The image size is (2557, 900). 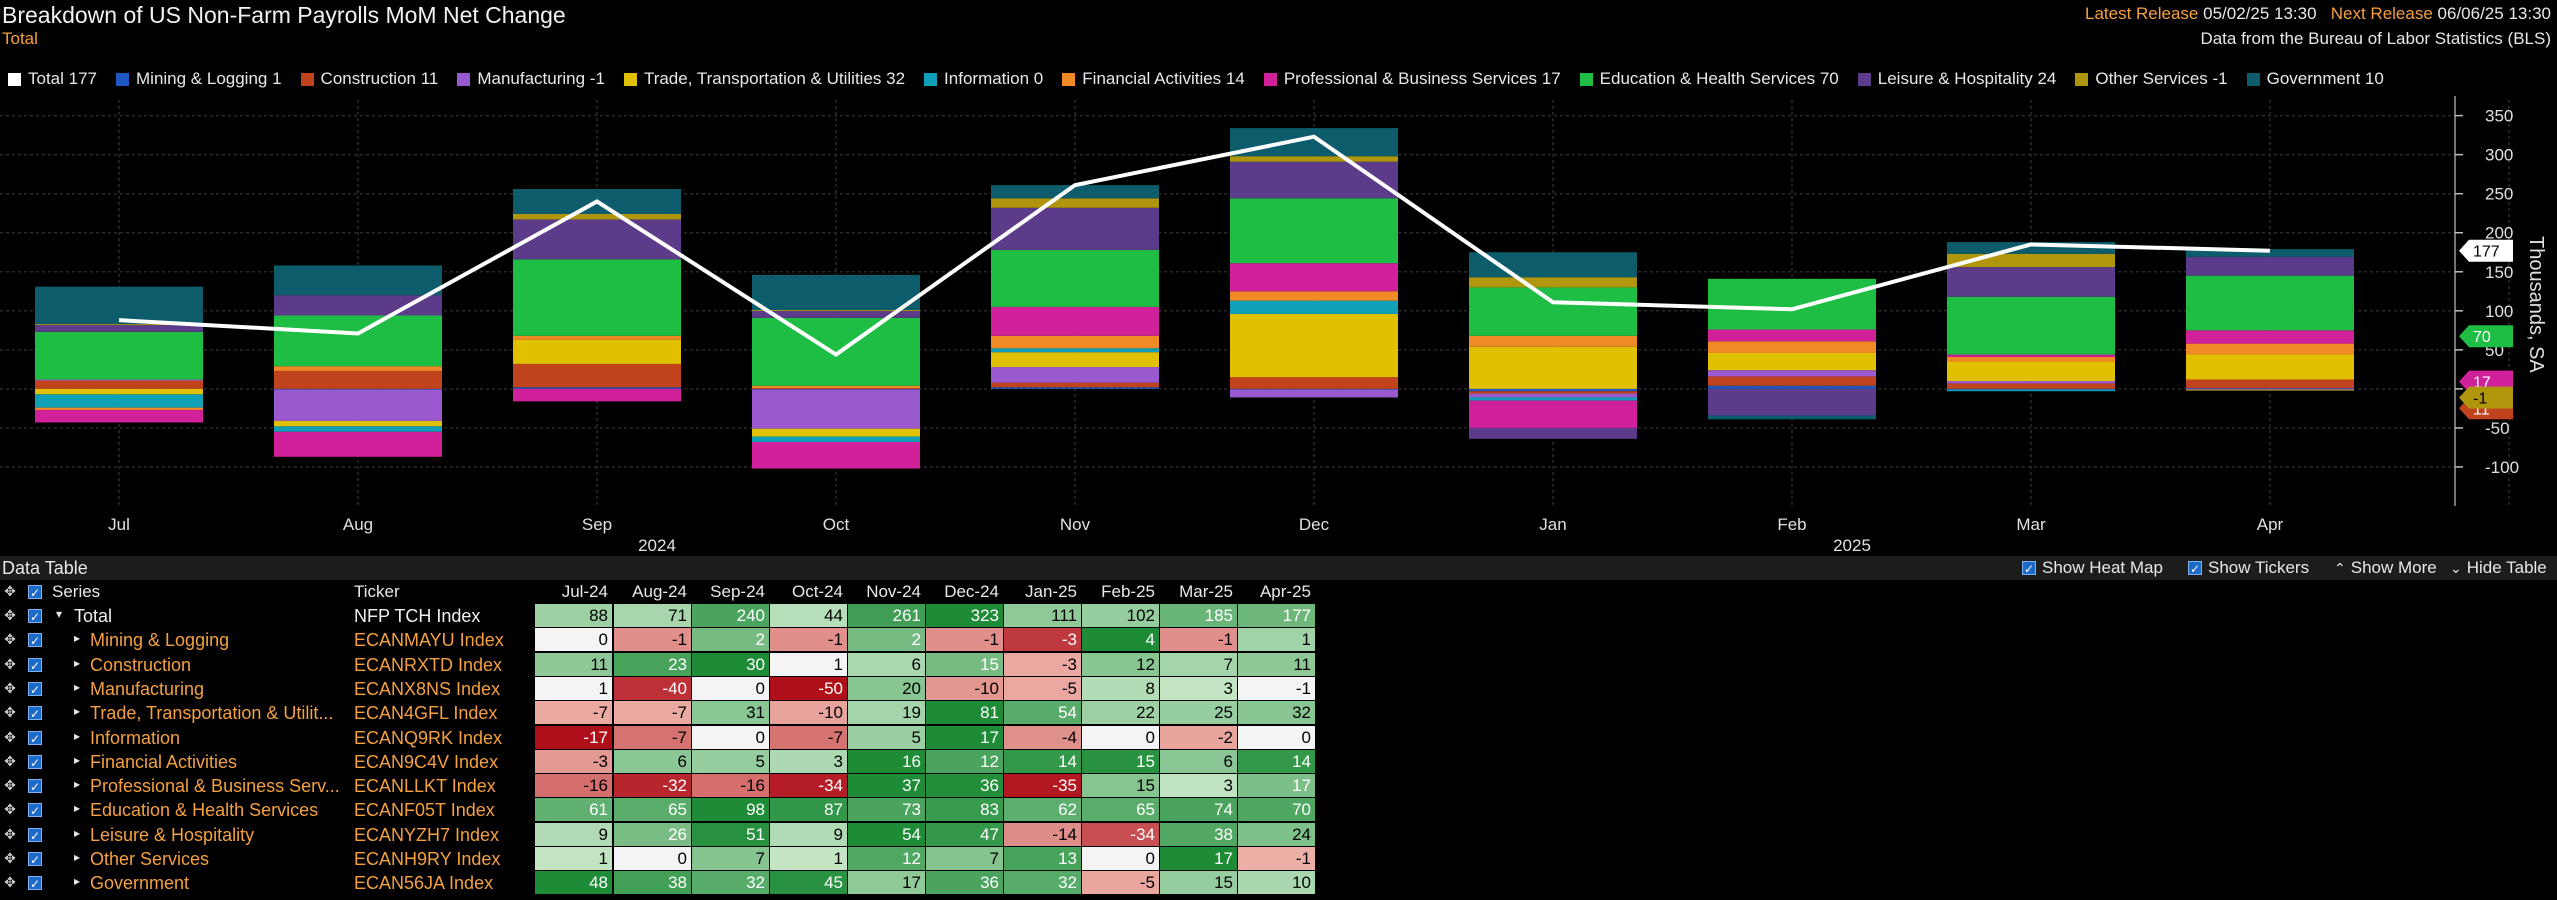 What do you see at coordinates (983, 79) in the screenshot?
I see `legend-item: Information 0` at bounding box center [983, 79].